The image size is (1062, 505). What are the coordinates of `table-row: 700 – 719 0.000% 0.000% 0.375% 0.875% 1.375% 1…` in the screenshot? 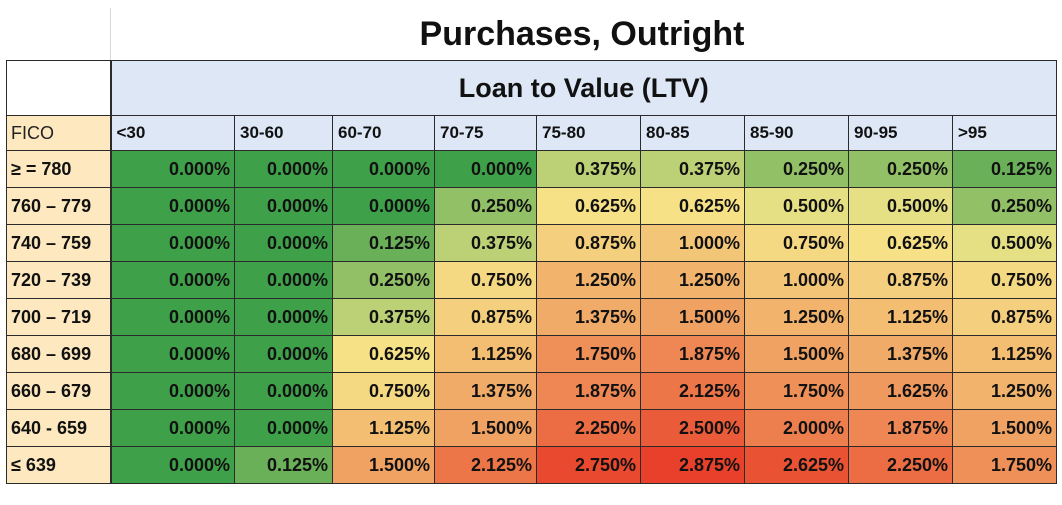 It's located at (532, 317).